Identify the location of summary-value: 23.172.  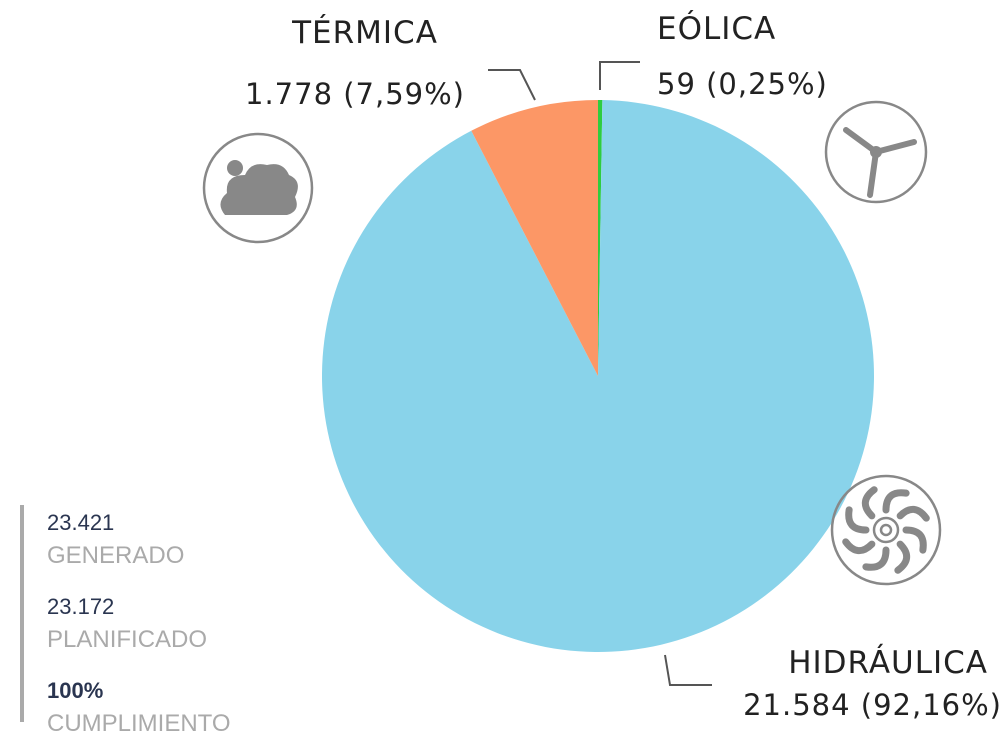
(80, 606).